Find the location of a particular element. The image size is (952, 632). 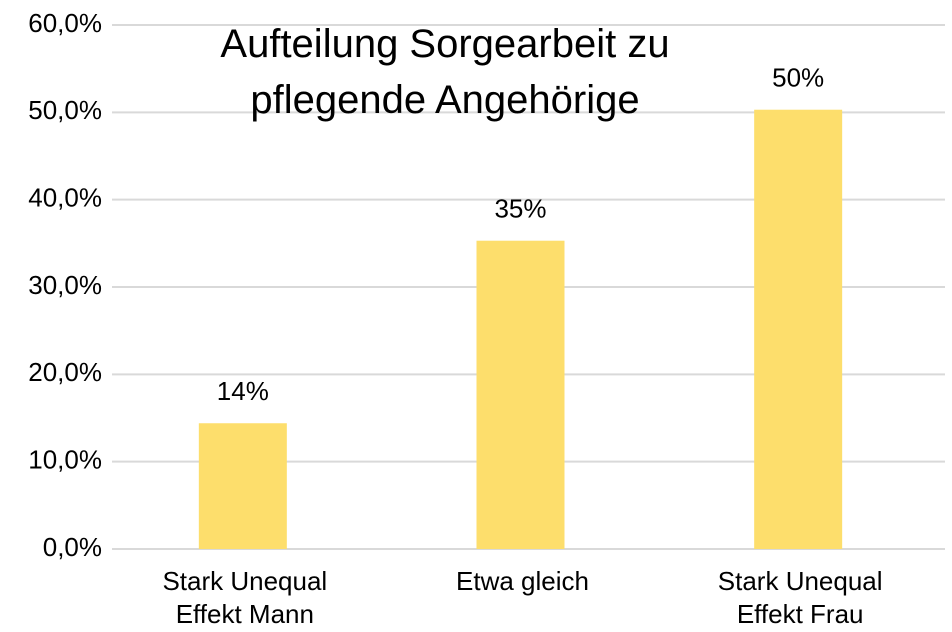

x-tick-label: Etwa gleich is located at coordinates (522, 581).